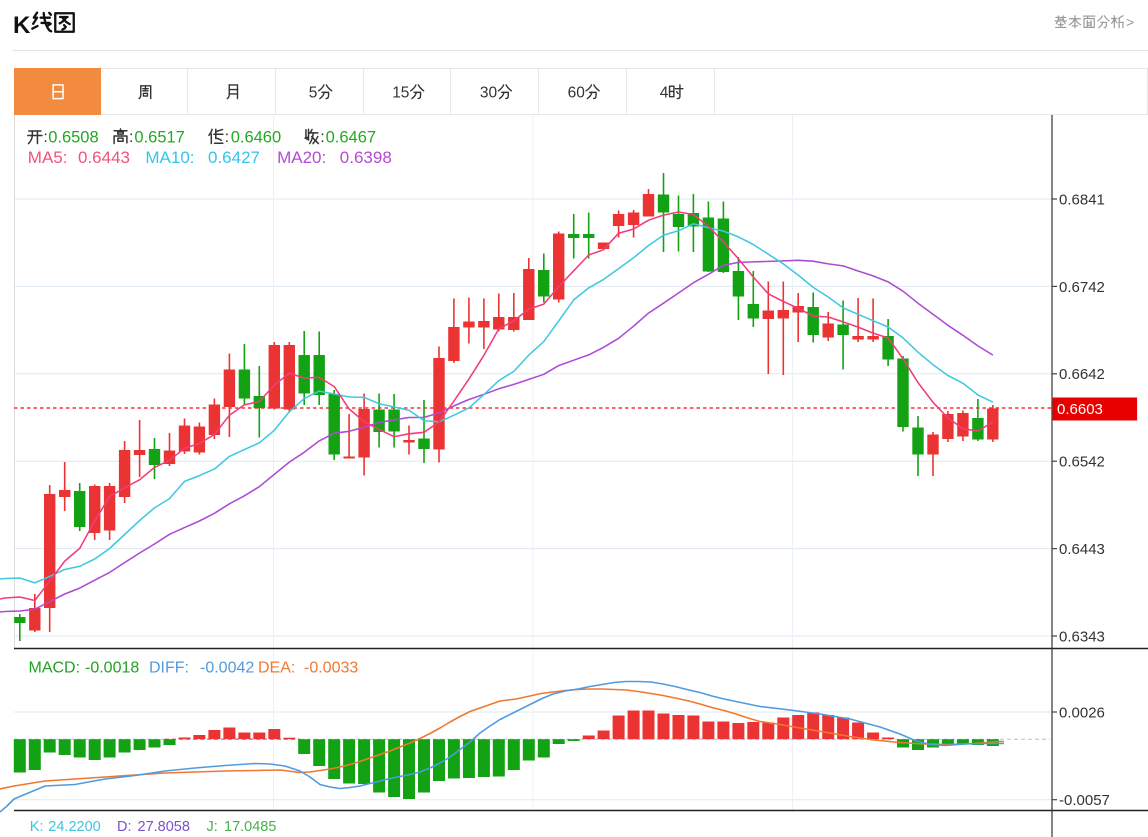  I want to click on svg-text: 4, so click(664, 93).